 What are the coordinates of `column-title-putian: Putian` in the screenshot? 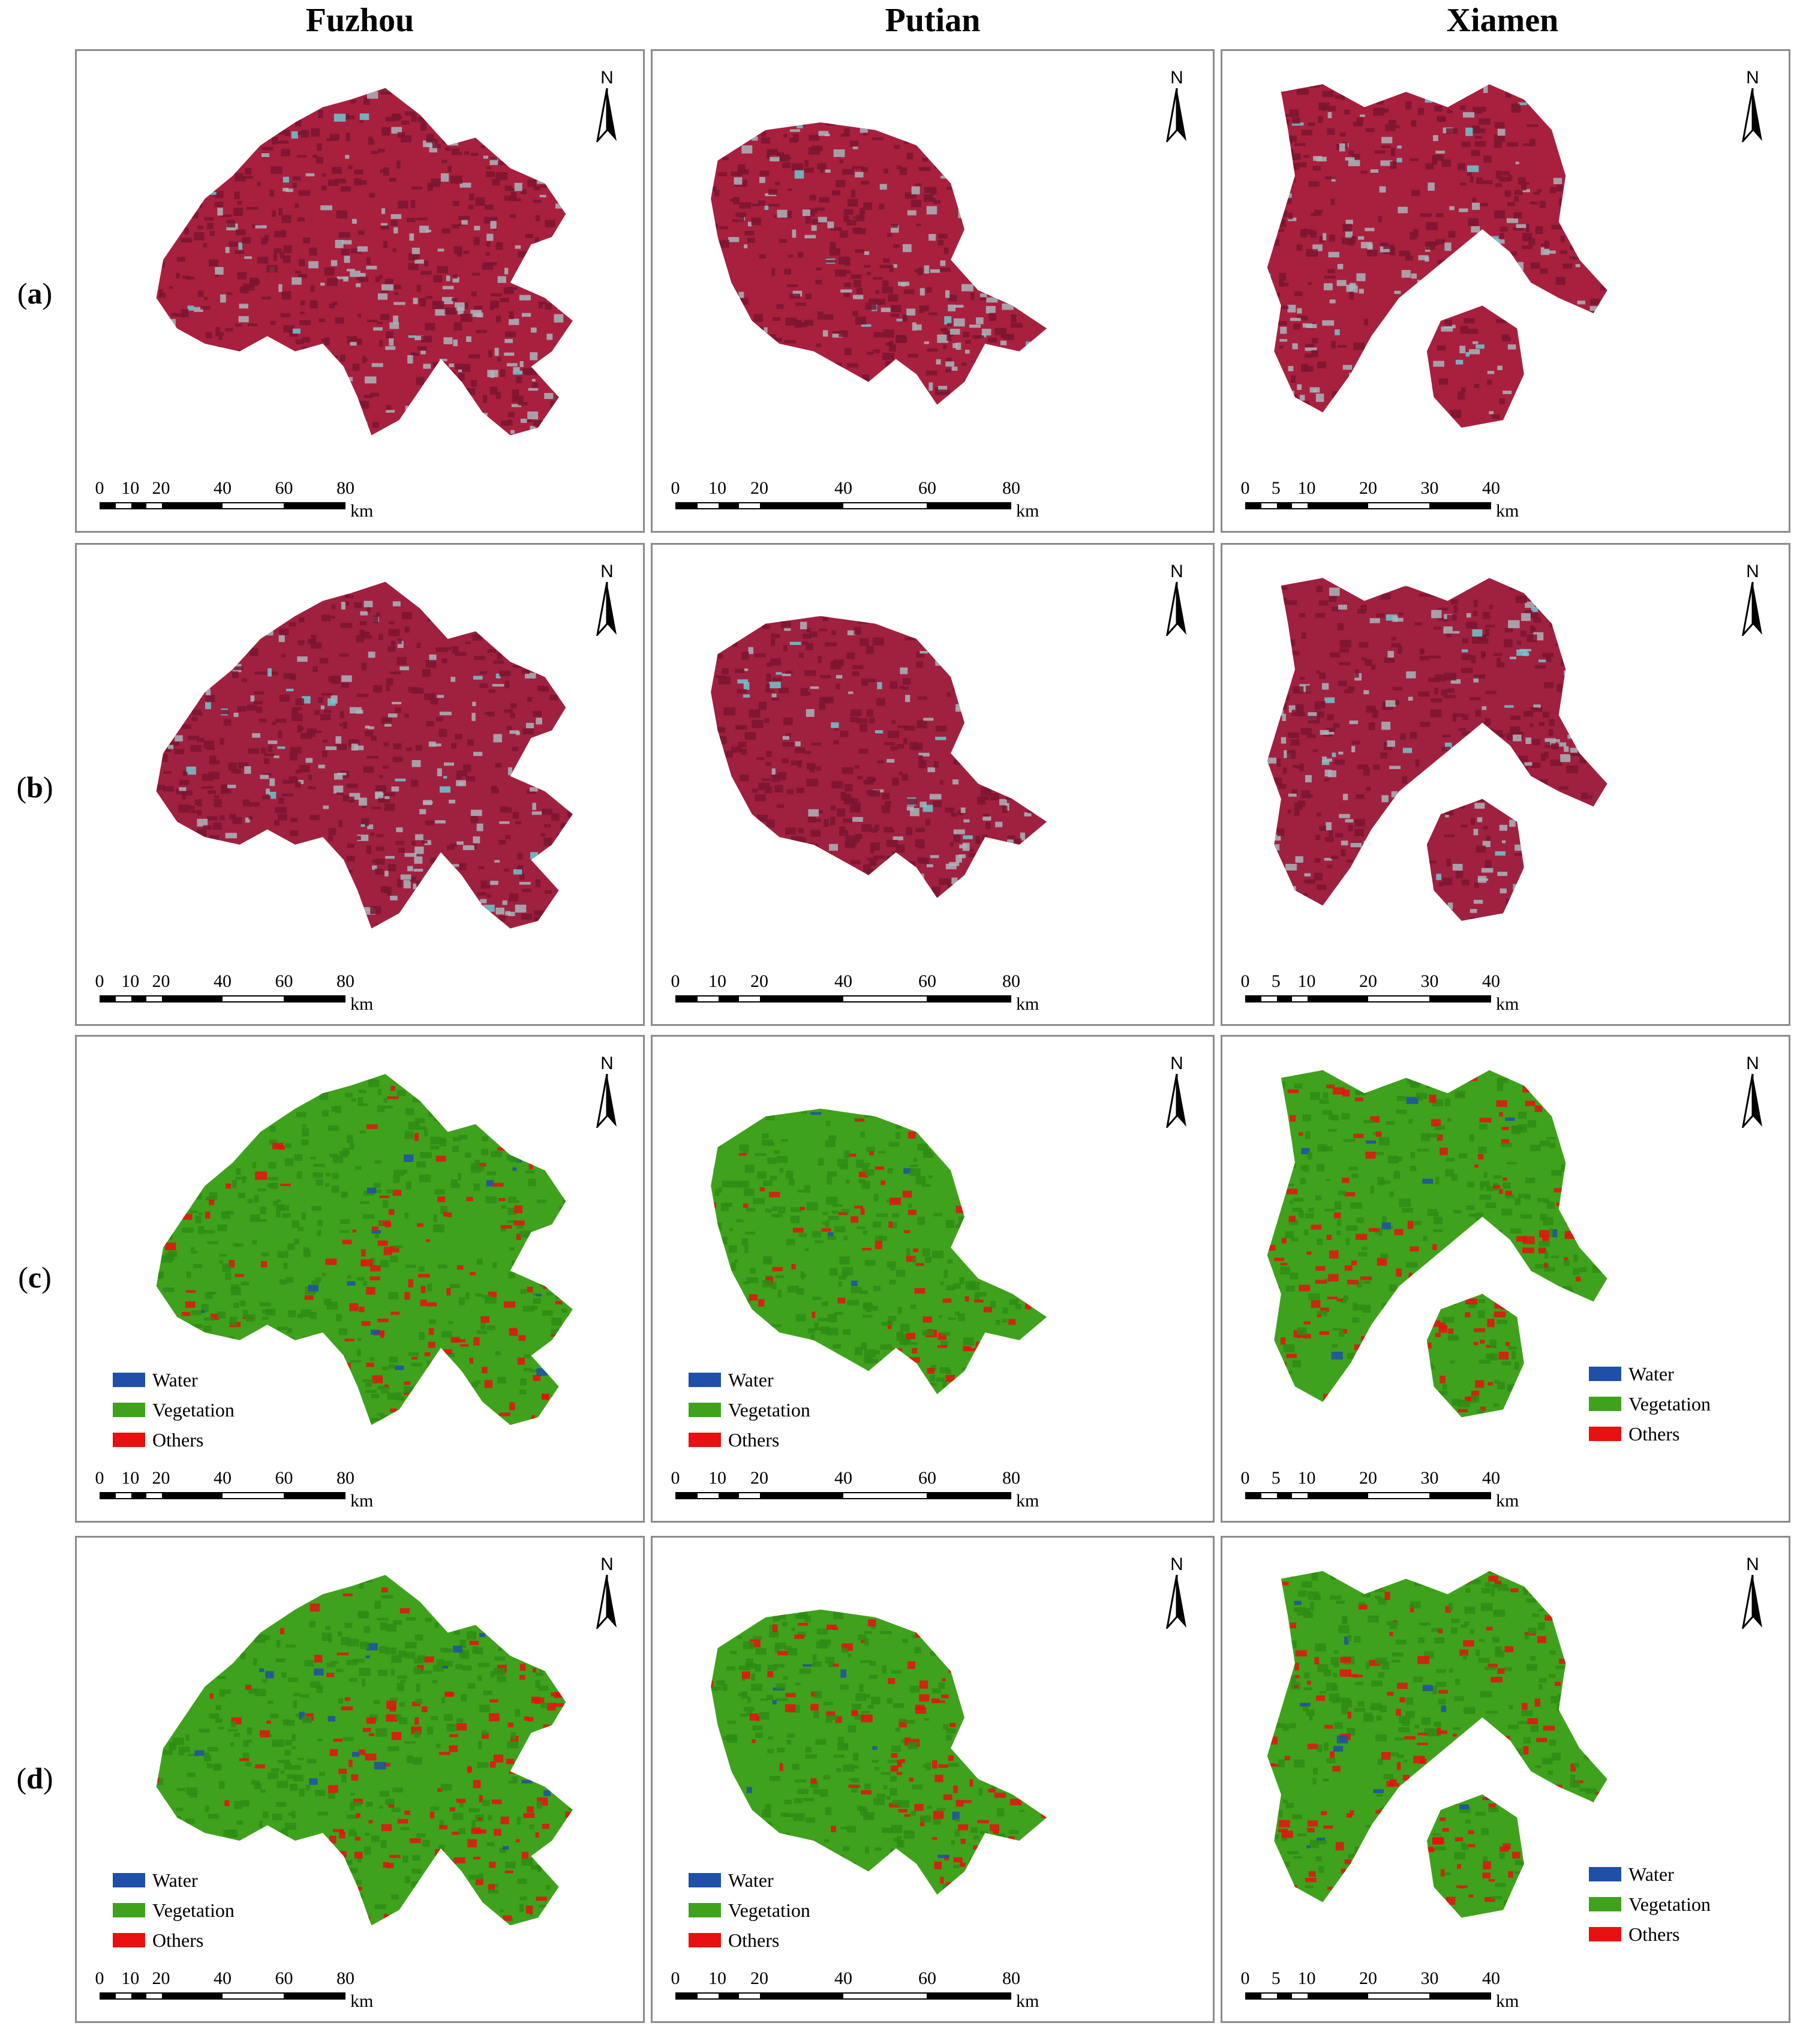 It's located at (933, 20).